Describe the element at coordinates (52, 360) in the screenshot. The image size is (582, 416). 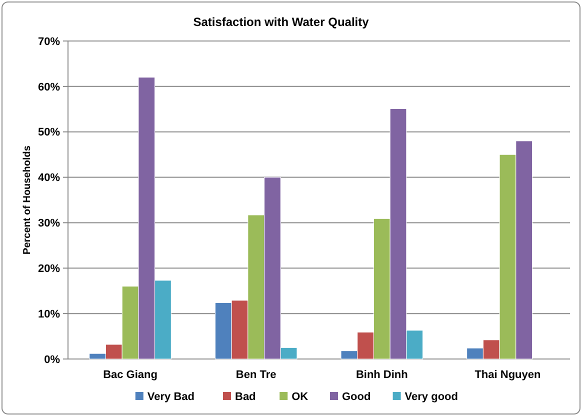
I see `y-tick-label: 0%` at that location.